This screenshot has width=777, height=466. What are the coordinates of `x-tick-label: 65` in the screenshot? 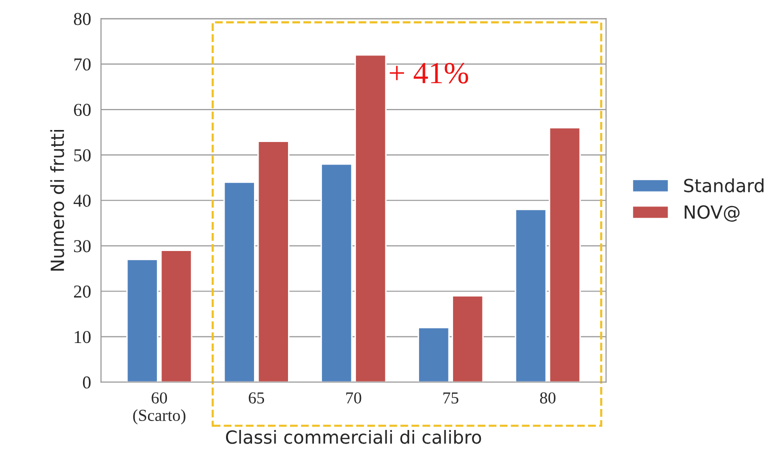 It's located at (256, 398).